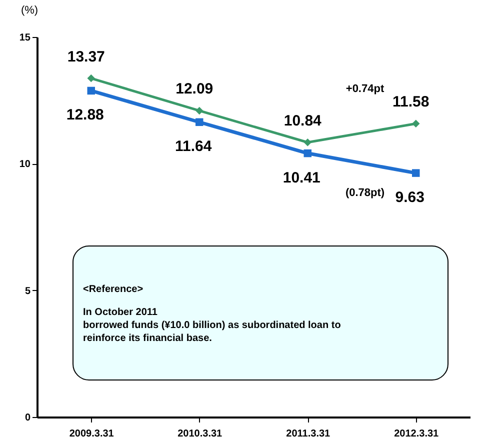 The height and width of the screenshot is (448, 478). Describe the element at coordinates (86, 57) in the screenshot. I see `data-label: 13.37` at that location.